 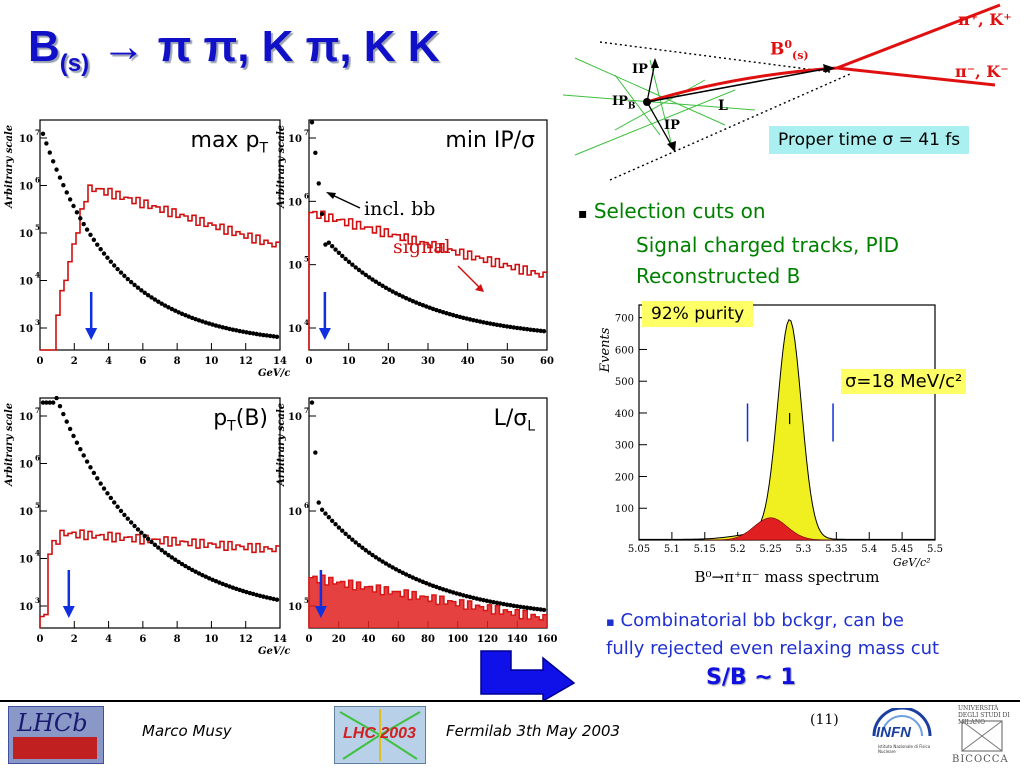 I want to click on signal-fill, so click(x=428, y=601).